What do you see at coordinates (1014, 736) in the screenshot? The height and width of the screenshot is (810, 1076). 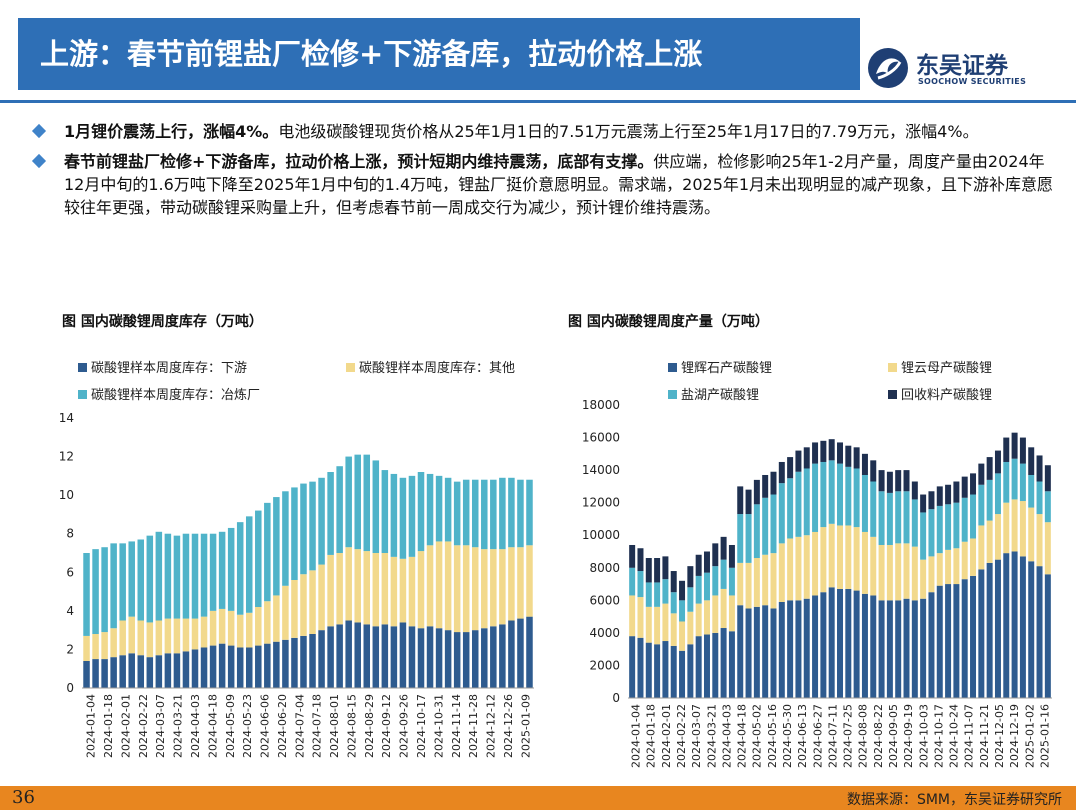 I see `x-tick-label: 2024-12-19` at bounding box center [1014, 736].